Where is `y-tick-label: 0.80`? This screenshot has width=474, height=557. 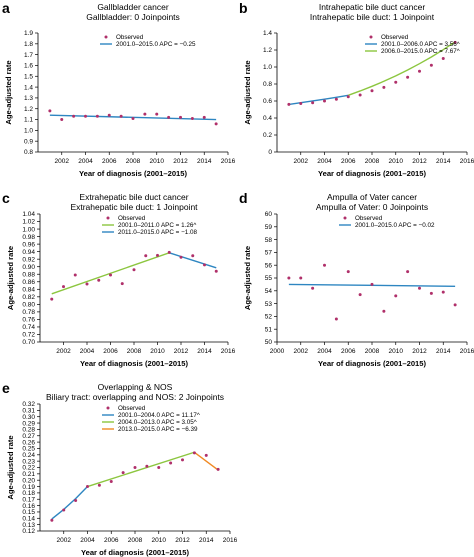 y-tick-label: 0.80 is located at coordinates (28, 305).